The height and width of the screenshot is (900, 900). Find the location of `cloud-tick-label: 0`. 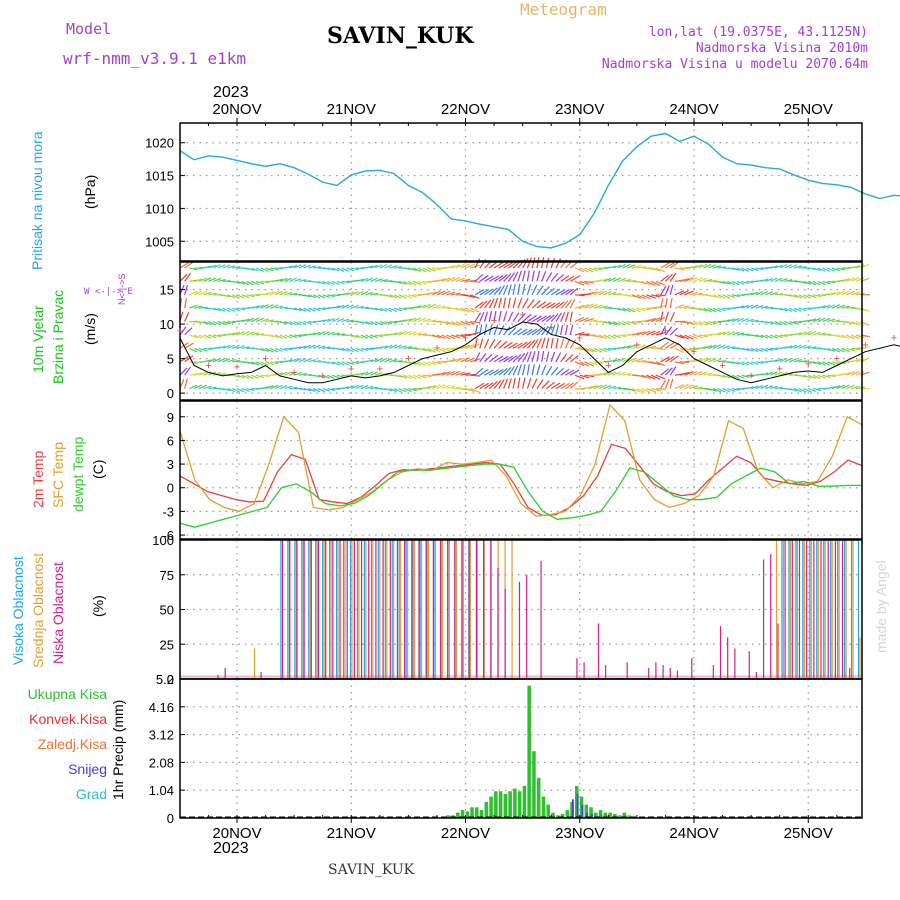

cloud-tick-label: 0 is located at coordinates (170, 679).